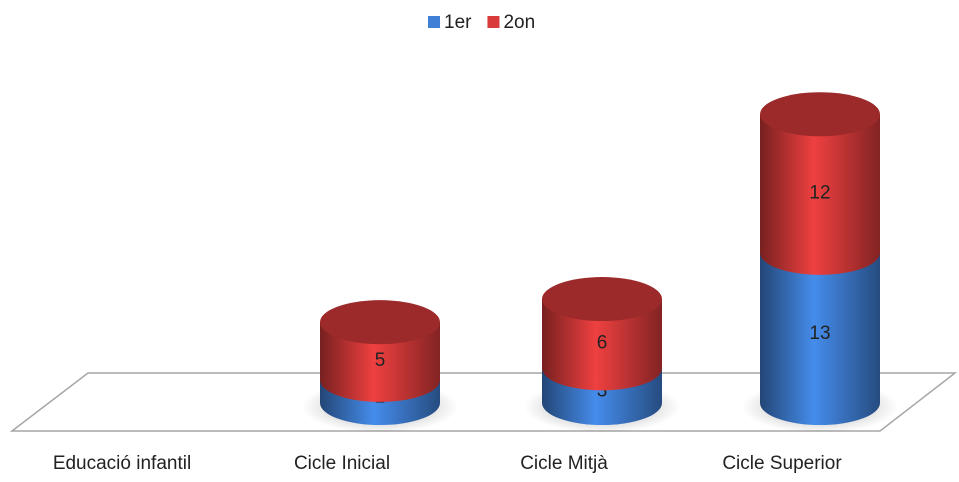 This screenshot has height=482, width=959. What do you see at coordinates (342, 463) in the screenshot?
I see `x-tick-label: Cicle Inicial` at bounding box center [342, 463].